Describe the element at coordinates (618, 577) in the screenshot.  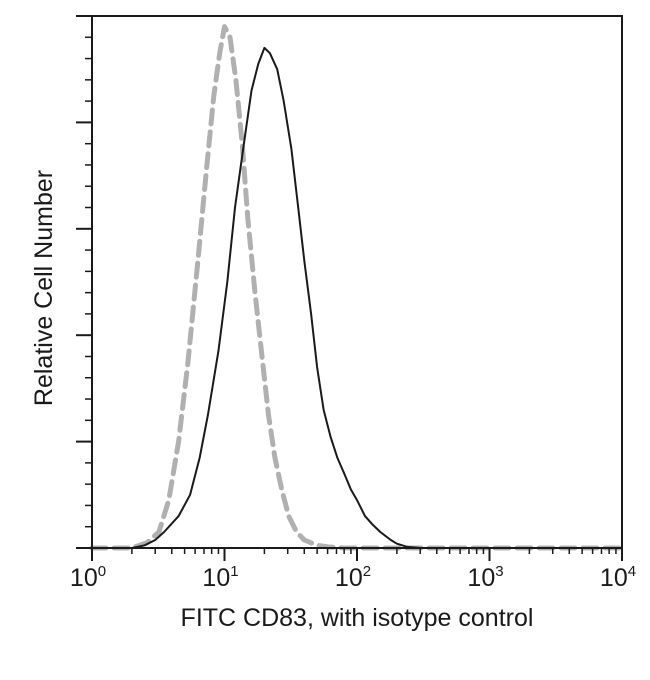
I see `x-tick-label: 10⁴` at that location.